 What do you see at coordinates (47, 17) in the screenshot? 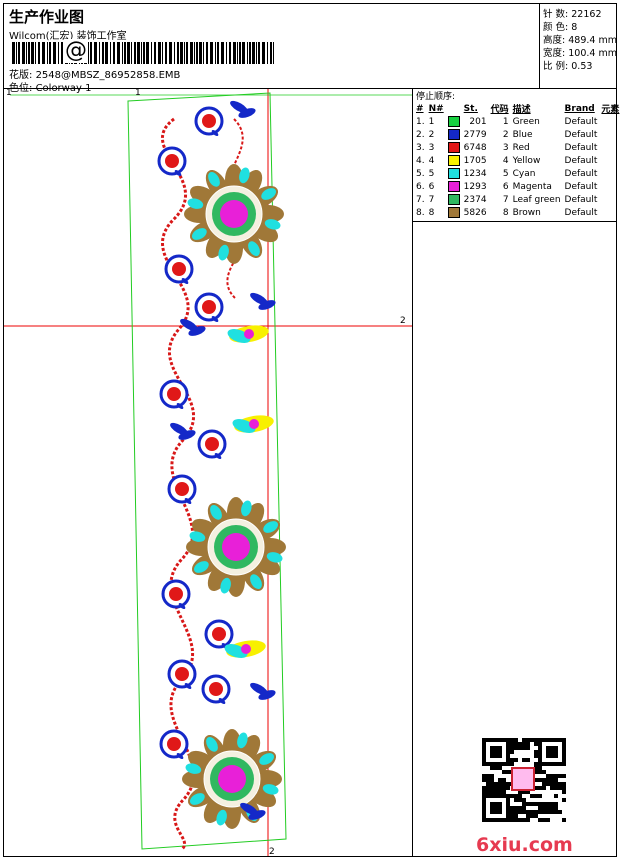
I see `page-title: 生产作业图` at bounding box center [47, 17].